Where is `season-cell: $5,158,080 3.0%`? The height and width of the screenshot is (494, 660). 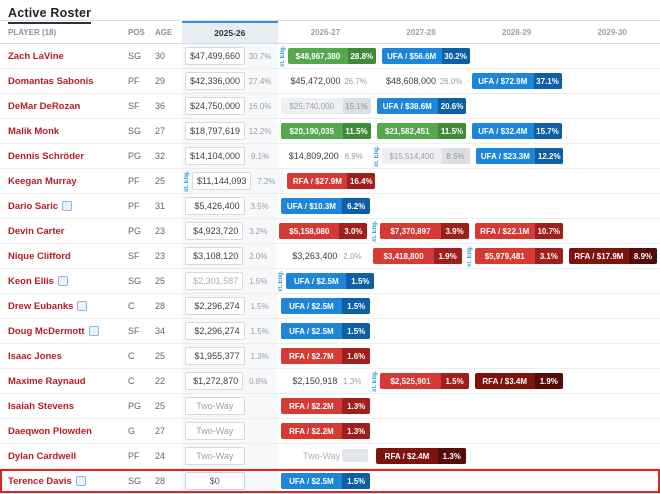 season-cell: $5,158,080 3.0% is located at coordinates (323, 231).